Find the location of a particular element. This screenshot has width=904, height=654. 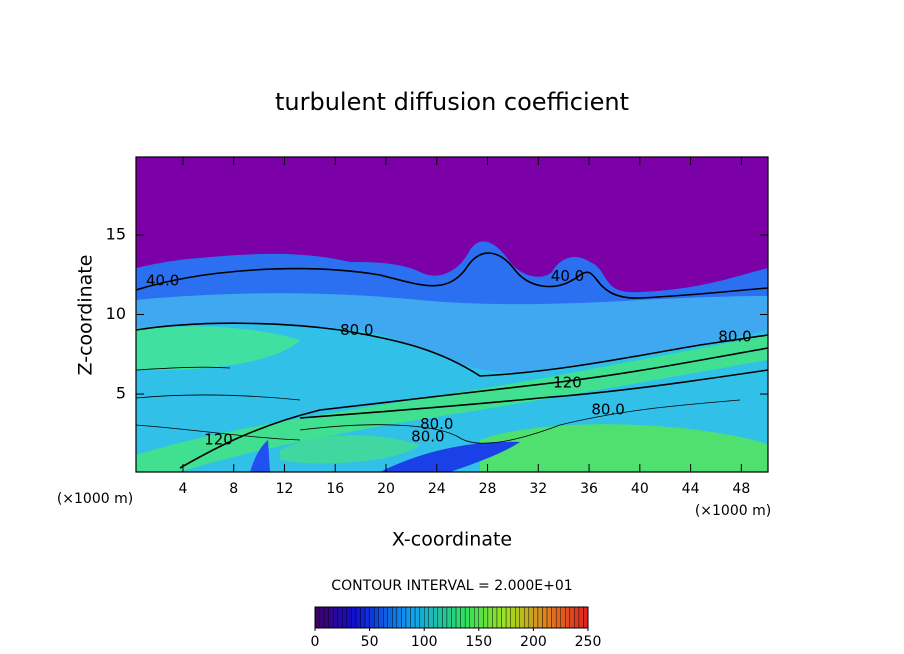

y-tick-label: 15 is located at coordinates (116, 233).